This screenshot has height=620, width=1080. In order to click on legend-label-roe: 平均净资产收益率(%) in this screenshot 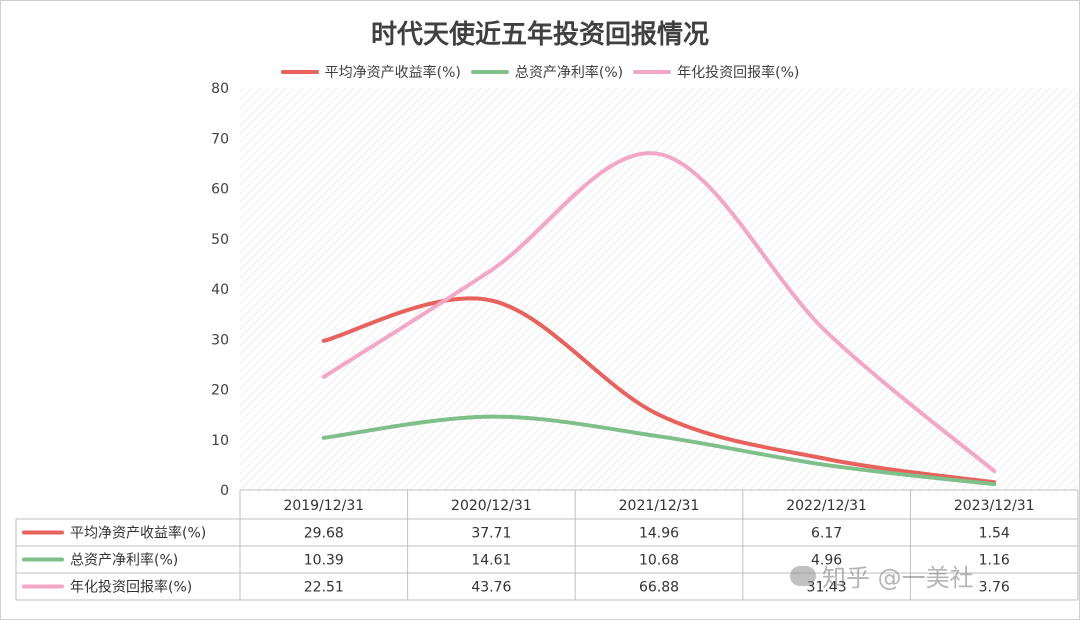, I will do `click(392, 73)`.